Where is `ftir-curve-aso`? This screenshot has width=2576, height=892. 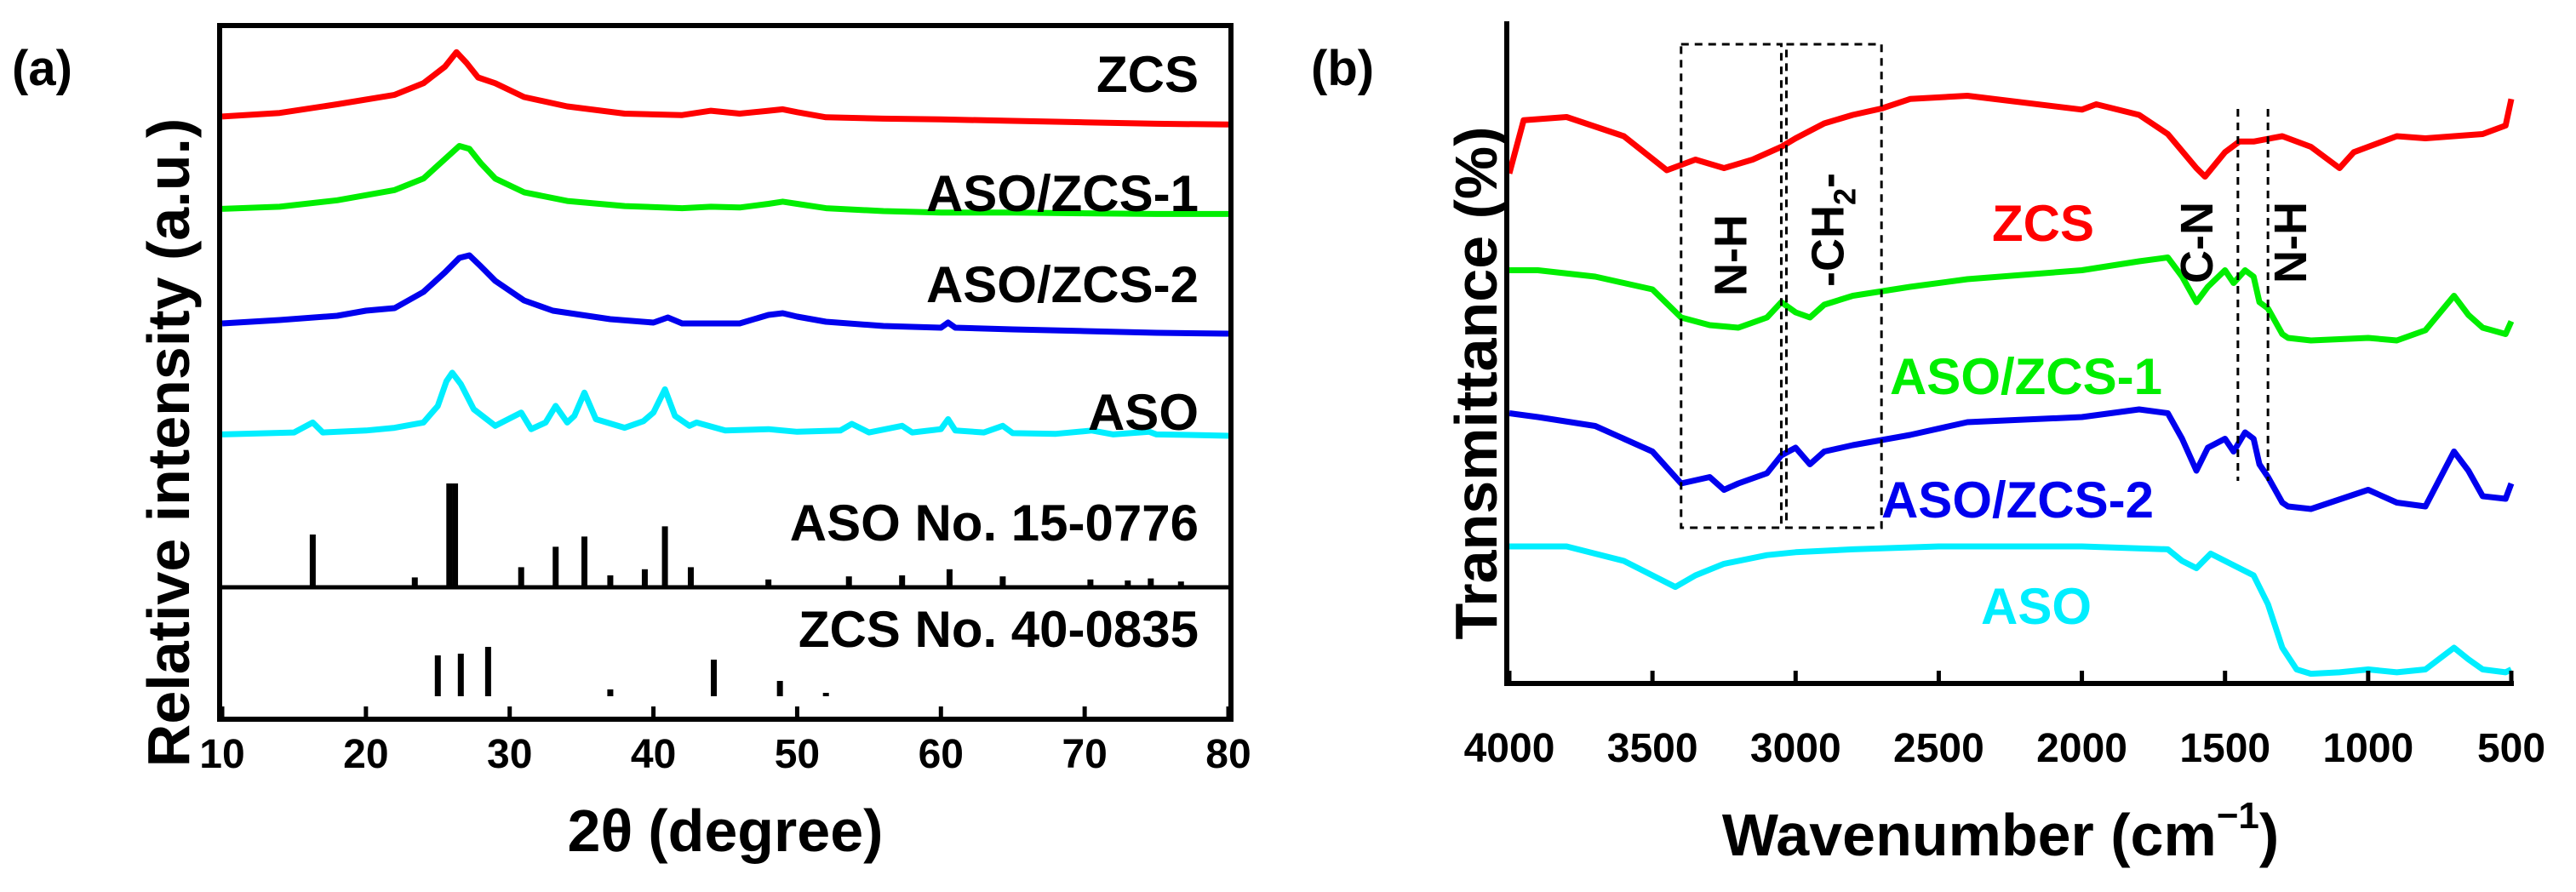 ftir-curve-aso is located at coordinates (2011, 611).